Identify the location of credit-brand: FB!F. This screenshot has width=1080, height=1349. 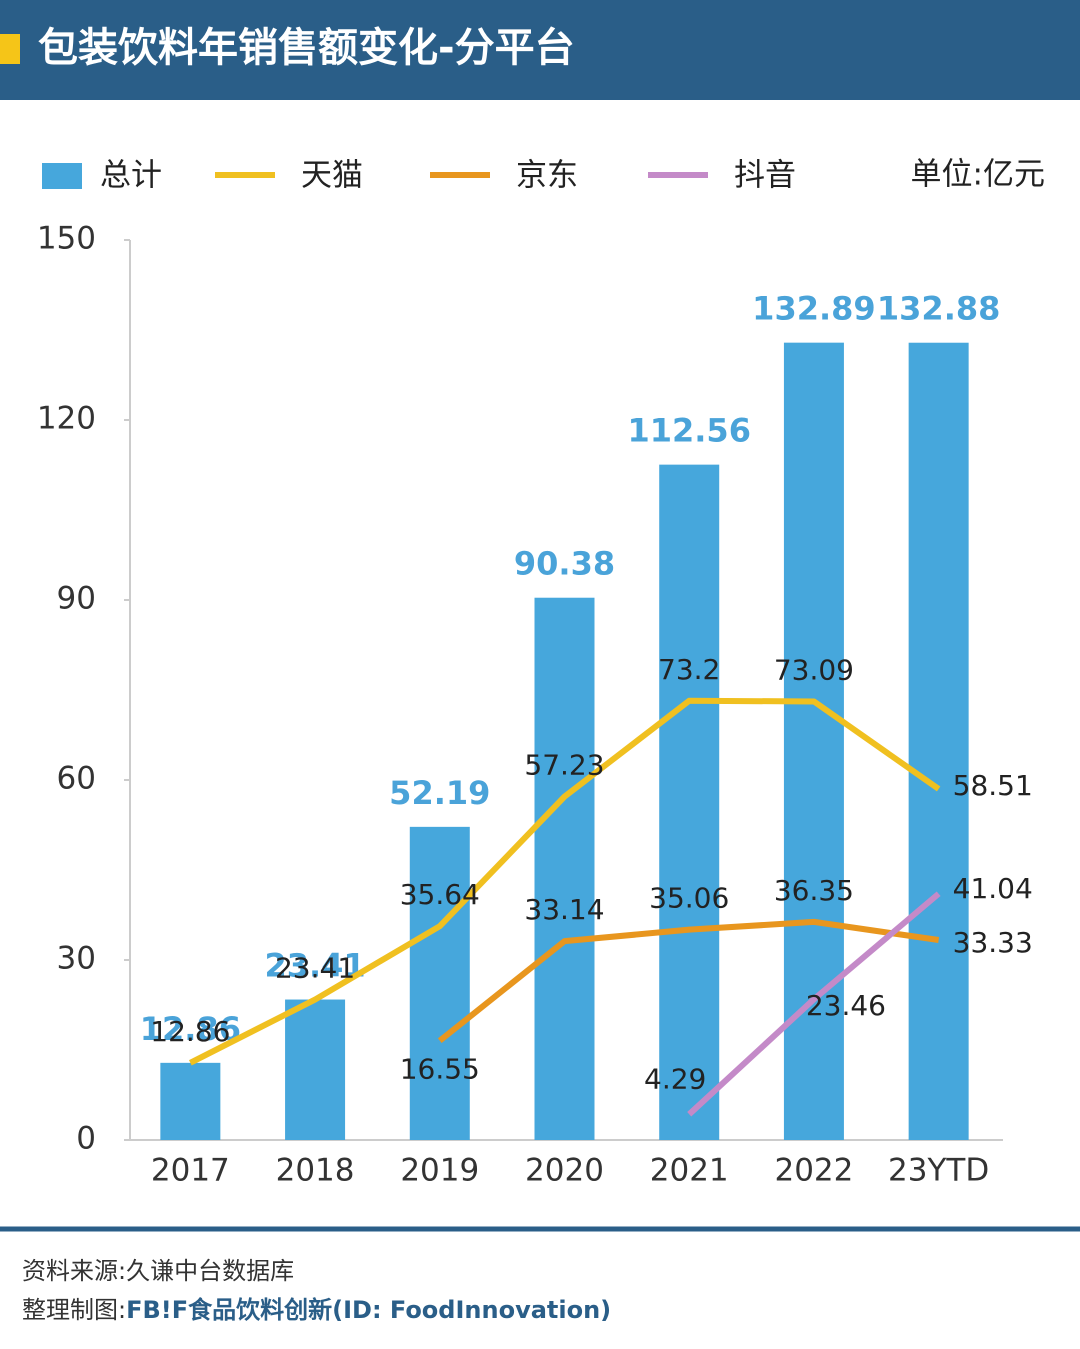
(157, 1310).